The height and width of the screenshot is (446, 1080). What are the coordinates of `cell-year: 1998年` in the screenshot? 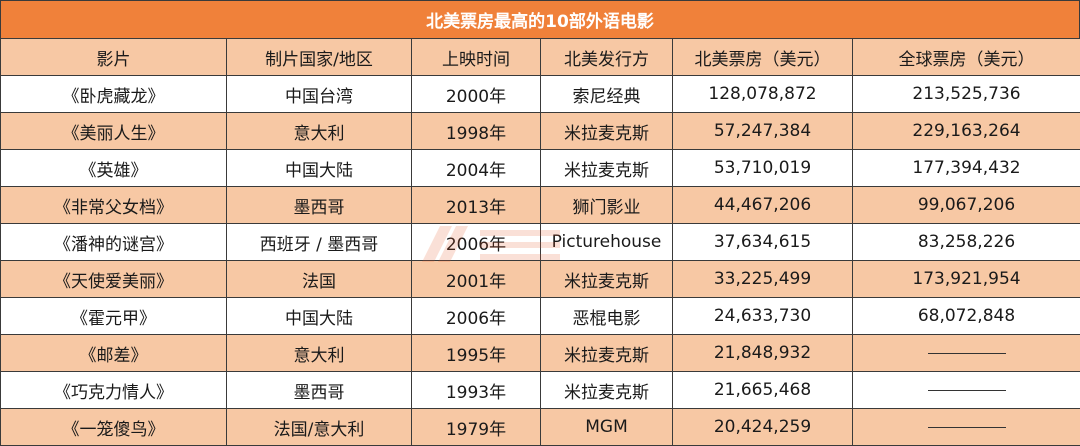 It's located at (476, 131).